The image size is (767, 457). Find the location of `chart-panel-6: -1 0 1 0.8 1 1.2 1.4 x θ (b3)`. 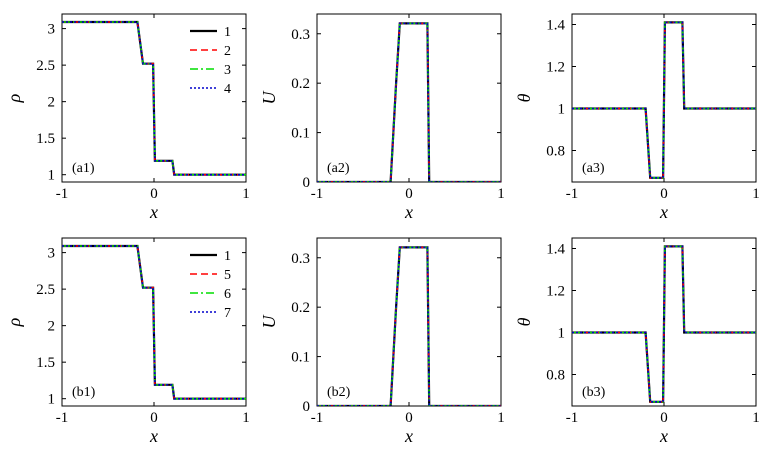

chart-panel-6: -1 0 1 0.8 1 1.2 1.4 x θ (b3) is located at coordinates (637, 341).